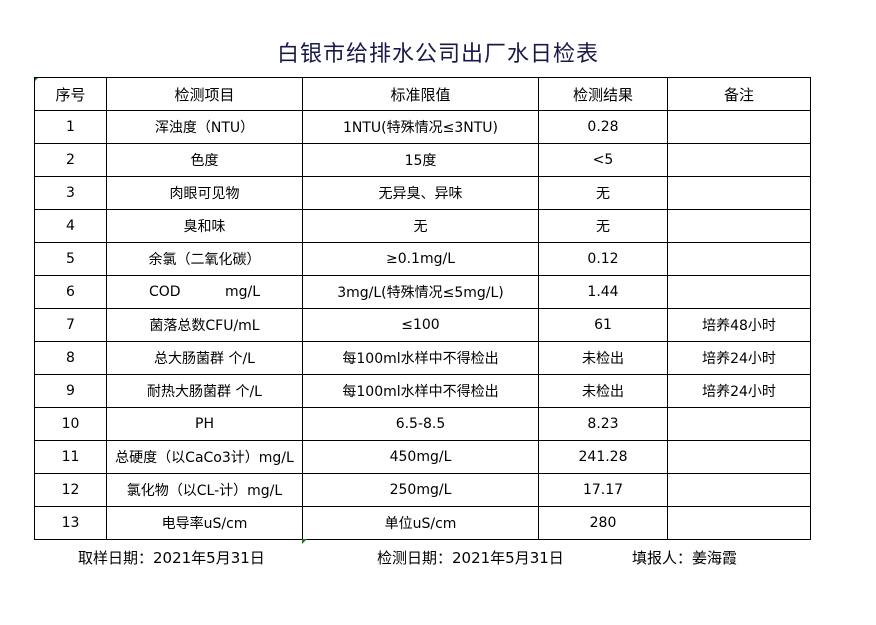 The image size is (876, 625). Describe the element at coordinates (470, 558) in the screenshot. I see `test-date: 检测日期：2021年5月31日` at that location.